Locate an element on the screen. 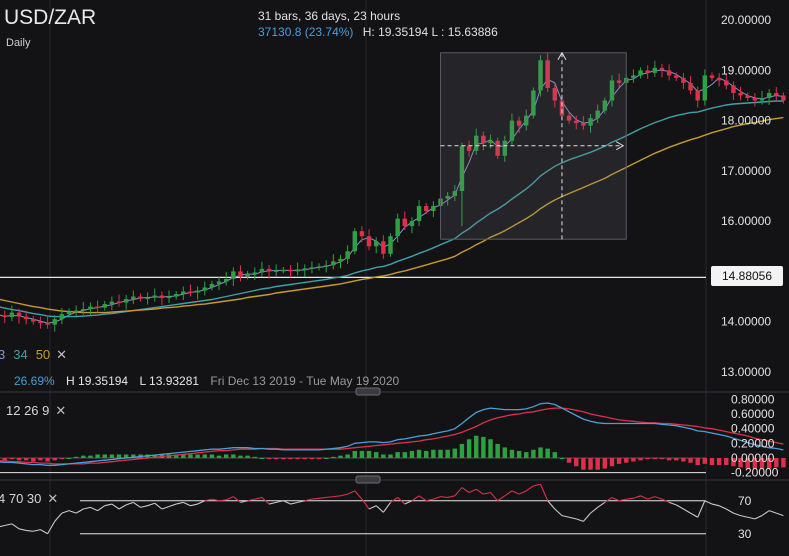 This screenshot has width=789, height=556. rsi-panel is located at coordinates (392, 509).